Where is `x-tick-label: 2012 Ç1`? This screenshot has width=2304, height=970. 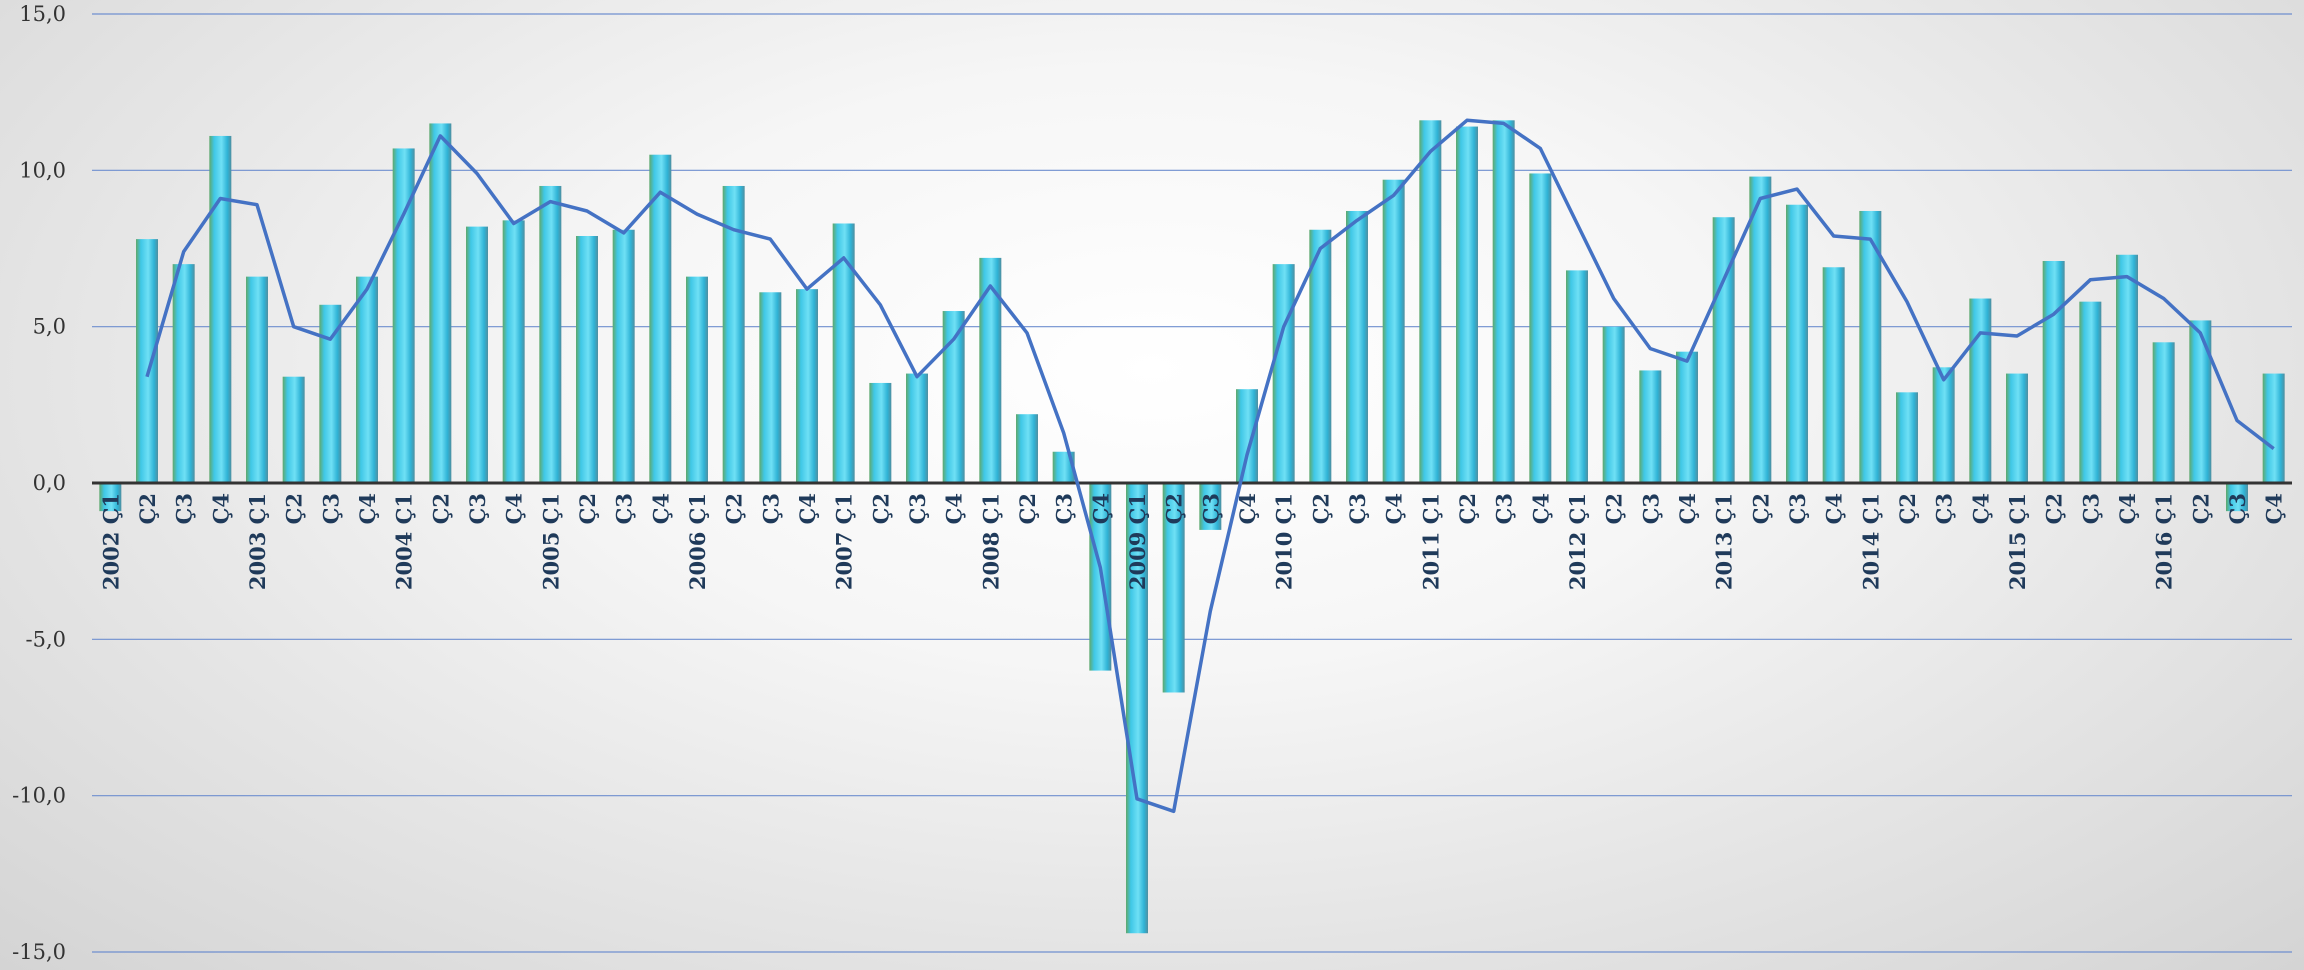 x-tick-label: 2012 Ç1 is located at coordinates (1577, 541).